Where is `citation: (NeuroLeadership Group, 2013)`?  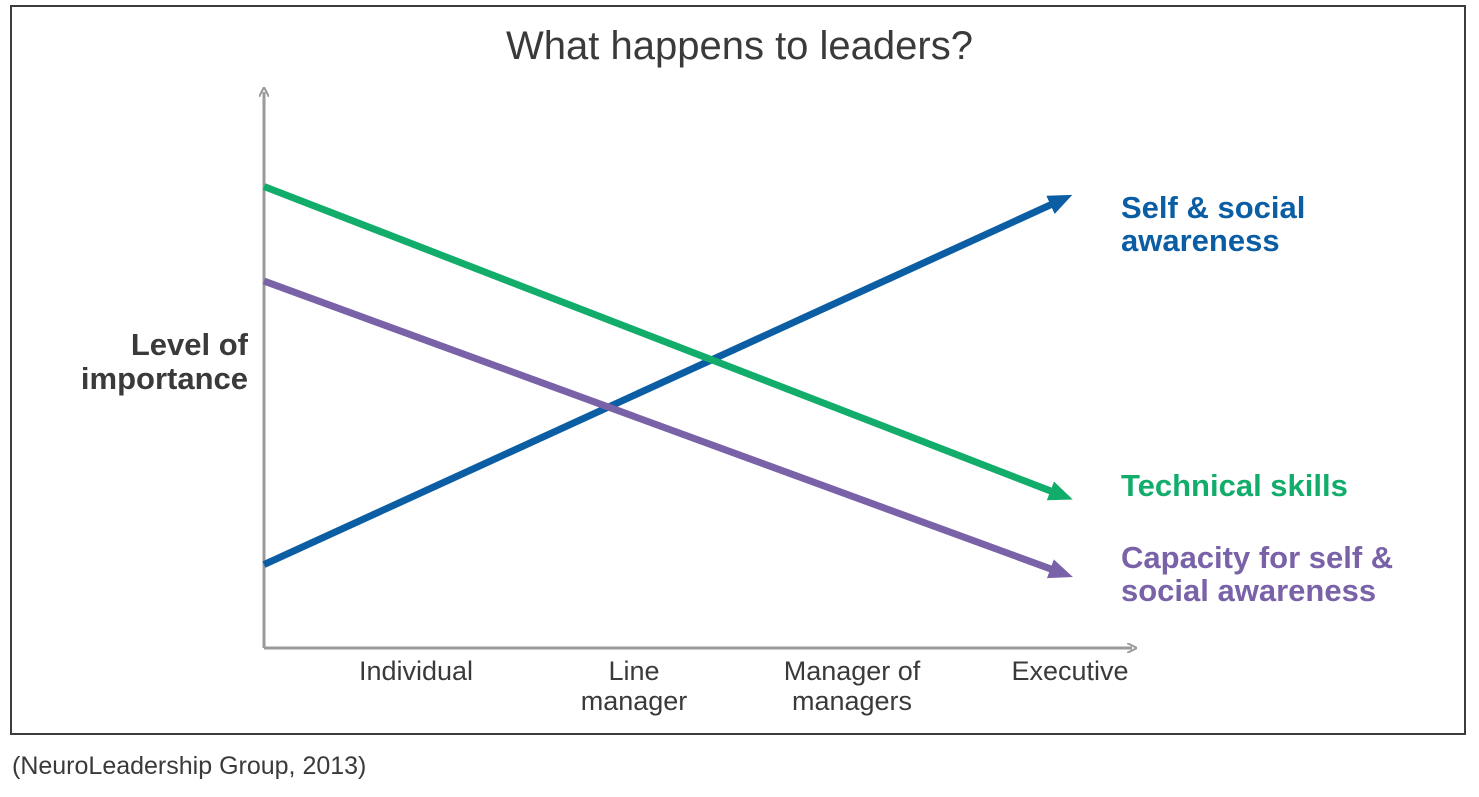
citation: (NeuroLeadership Group, 2013) is located at coordinates (189, 766).